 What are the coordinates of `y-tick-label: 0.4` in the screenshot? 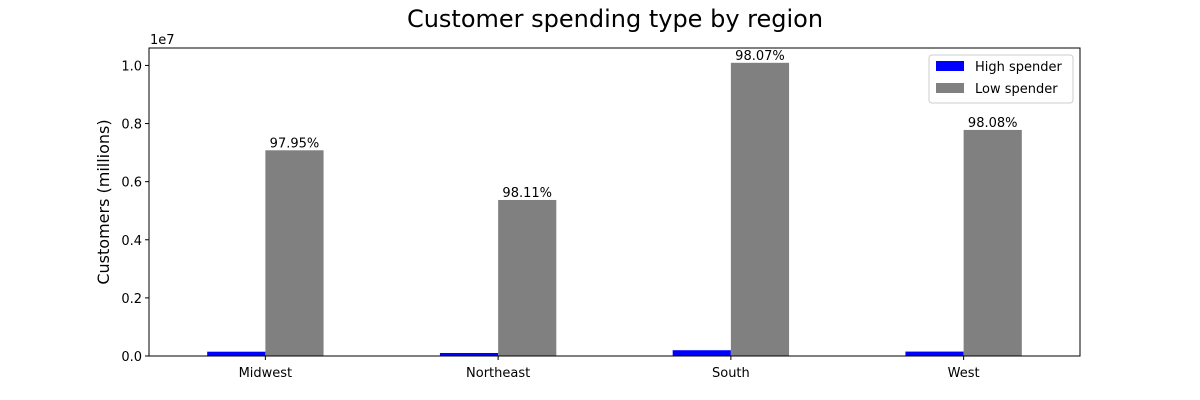 It's located at (131, 241).